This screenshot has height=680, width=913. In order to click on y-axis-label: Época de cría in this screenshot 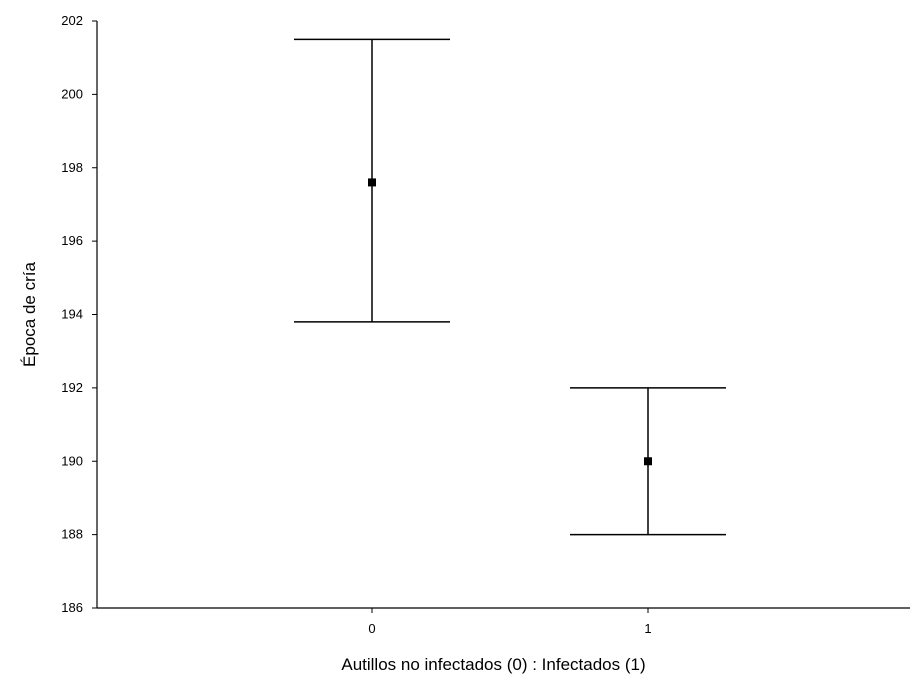, I will do `click(29, 314)`.